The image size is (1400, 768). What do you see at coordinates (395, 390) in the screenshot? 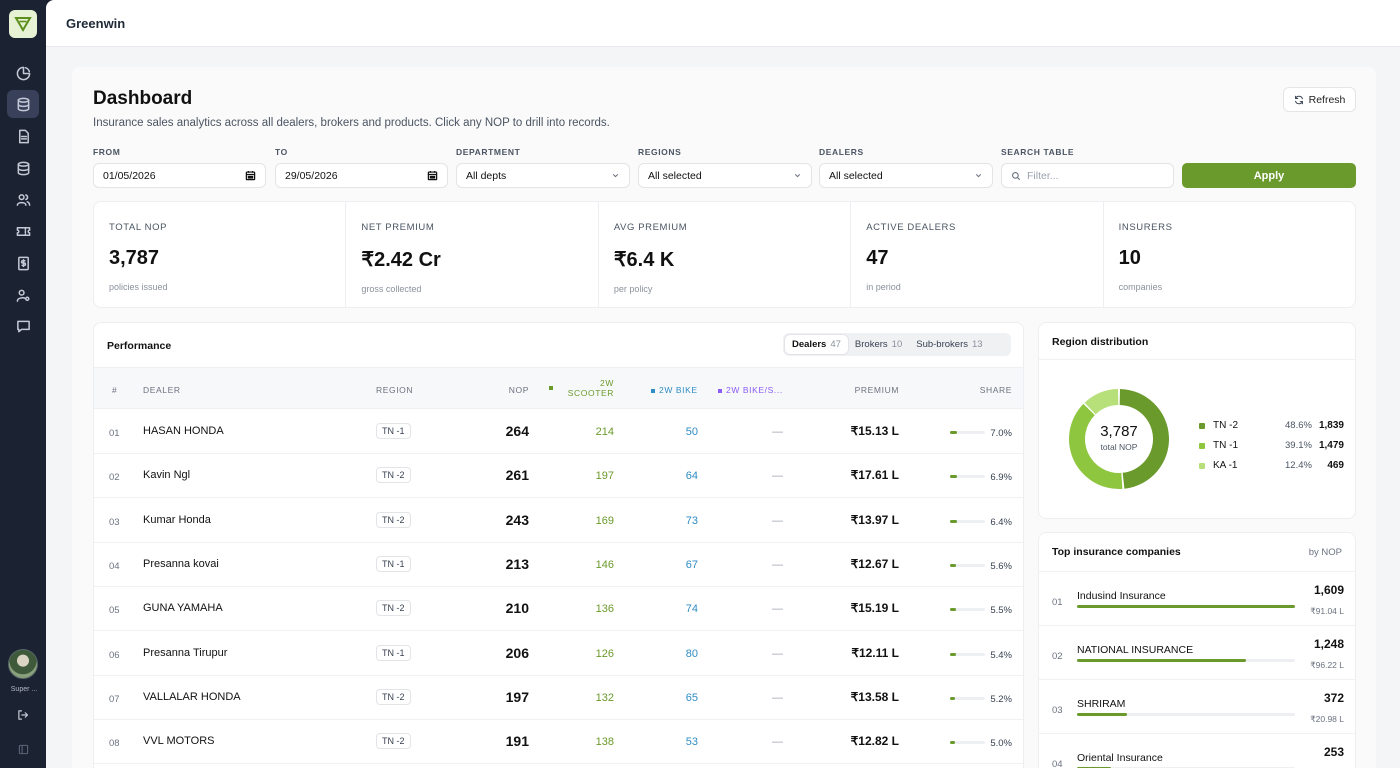
I see `col-region: REGION` at bounding box center [395, 390].